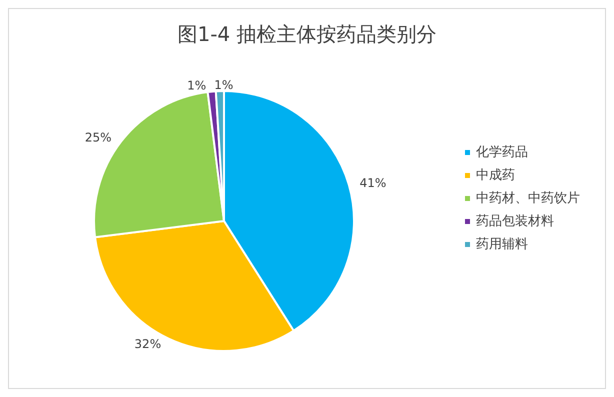 The width and height of the screenshot is (614, 397). Describe the element at coordinates (148, 344) in the screenshot. I see `data-label: 32%` at that location.